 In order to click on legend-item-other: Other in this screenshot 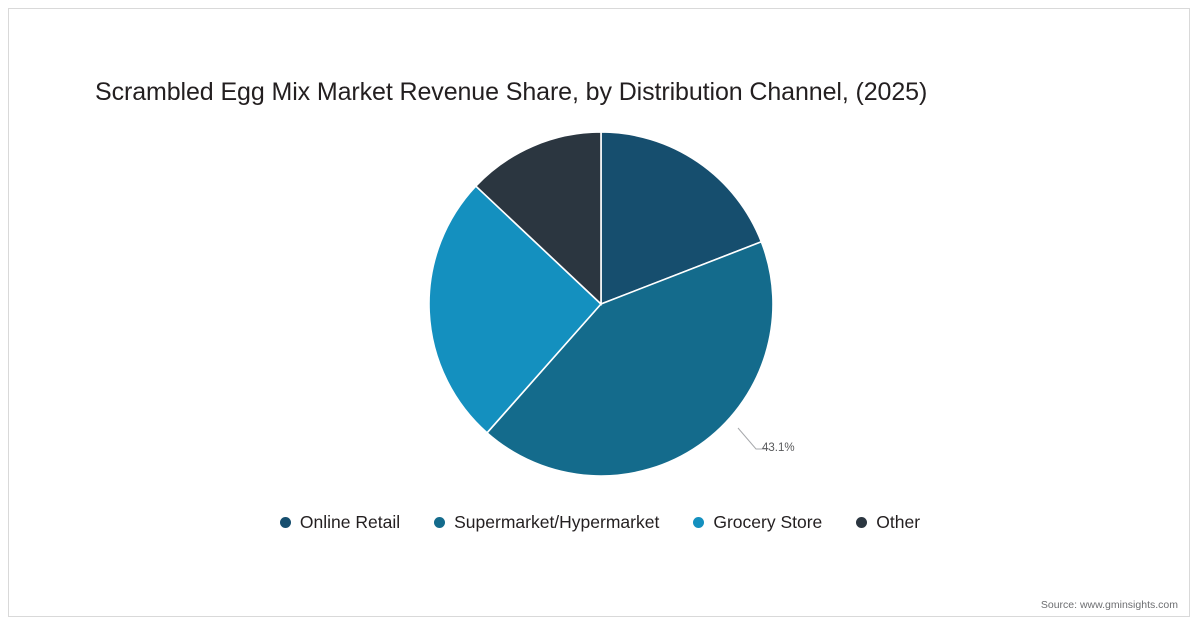, I will do `click(888, 522)`.